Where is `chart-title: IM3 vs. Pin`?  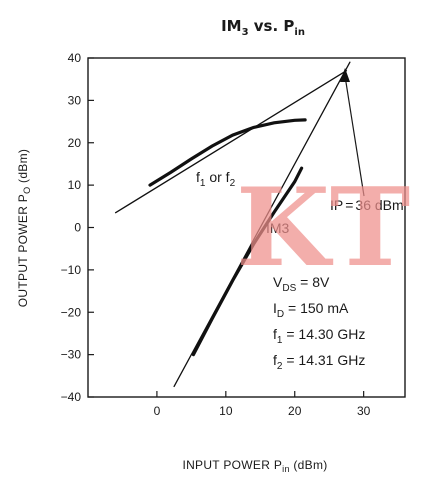 chart-title: IM3 vs. Pin is located at coordinates (263, 27).